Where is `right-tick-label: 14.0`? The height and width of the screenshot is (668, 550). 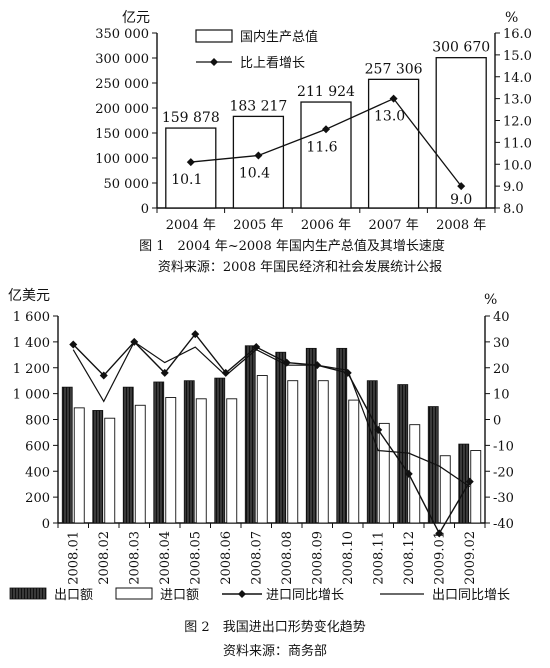
right-tick-label: 14.0 is located at coordinates (517, 78).